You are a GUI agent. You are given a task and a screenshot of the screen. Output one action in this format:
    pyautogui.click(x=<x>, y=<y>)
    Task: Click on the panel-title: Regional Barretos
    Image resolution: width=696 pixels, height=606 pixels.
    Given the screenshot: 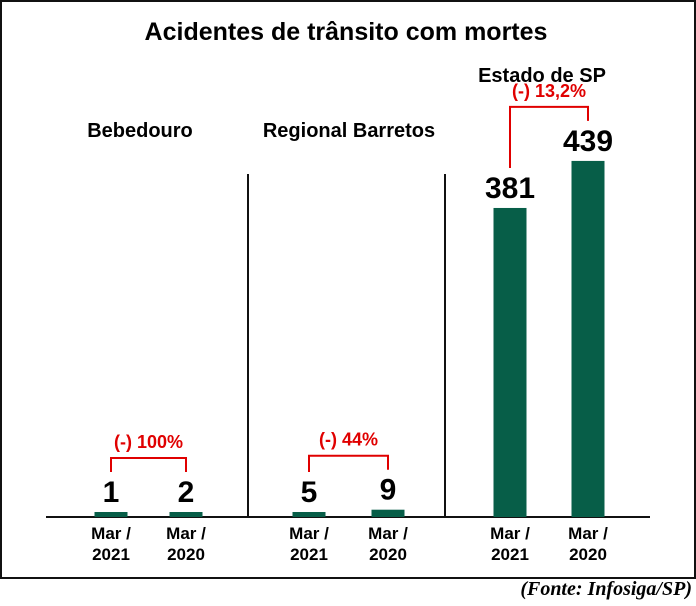 What is the action you would take?
    pyautogui.click(x=349, y=131)
    